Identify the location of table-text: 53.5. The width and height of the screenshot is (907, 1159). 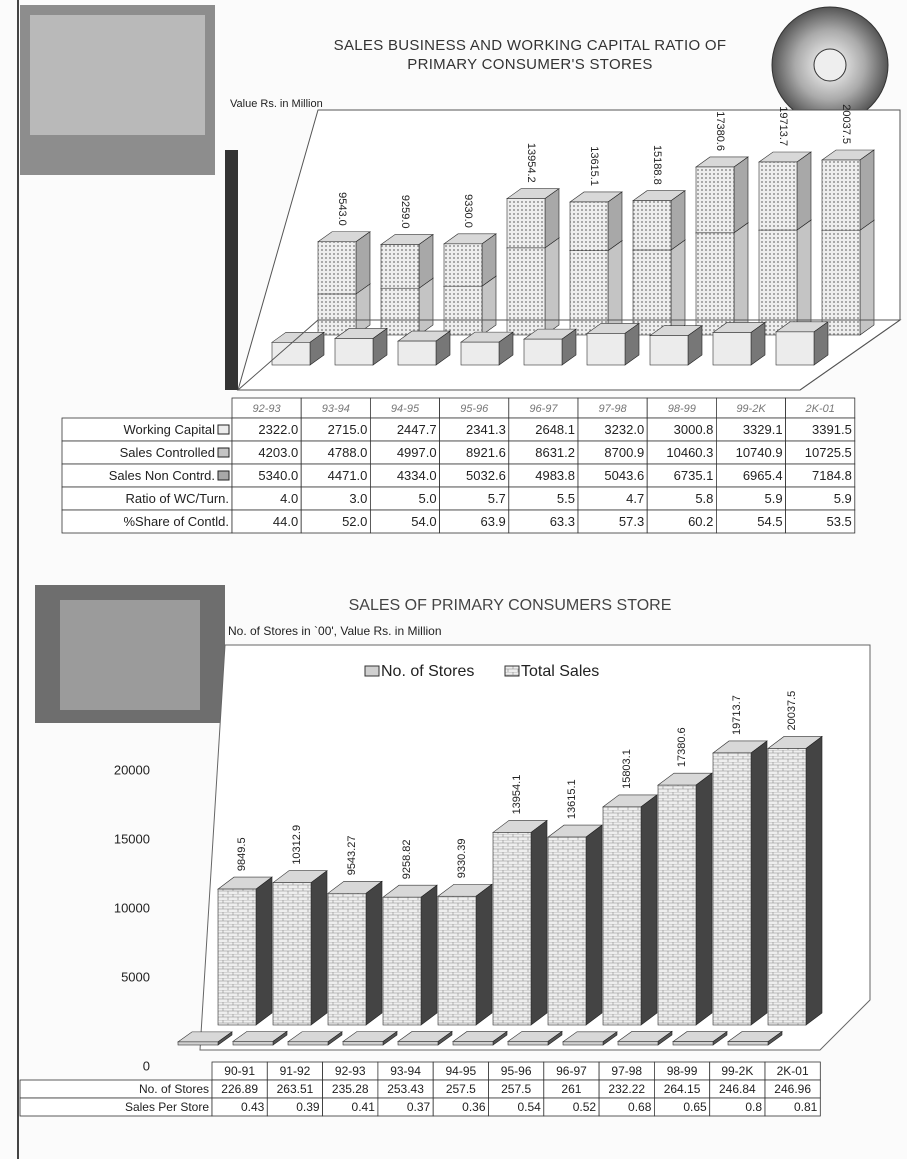
(838, 521).